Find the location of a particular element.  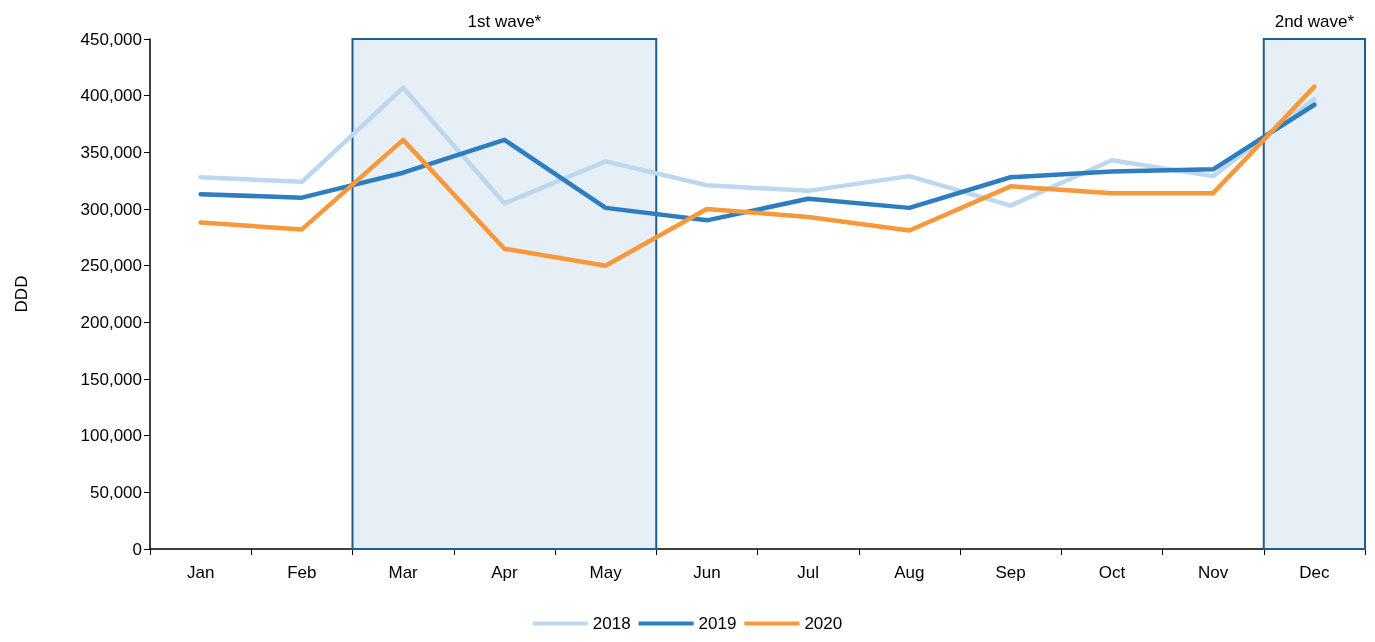

band-label: 1st wave* is located at coordinates (504, 21).